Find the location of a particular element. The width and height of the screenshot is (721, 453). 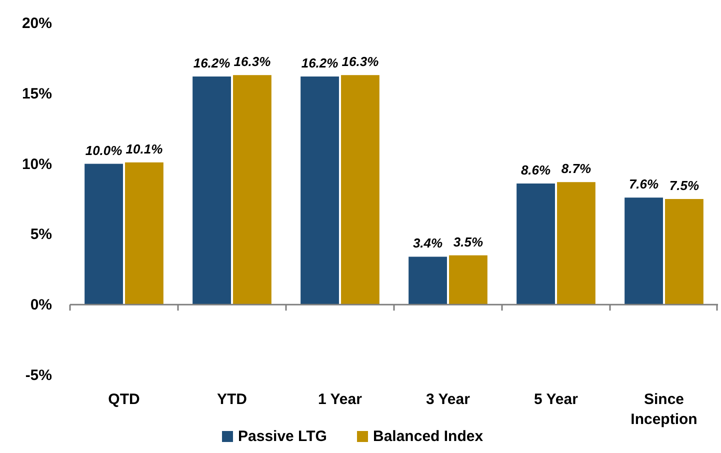

y-tick-label: -5% is located at coordinates (38, 375).